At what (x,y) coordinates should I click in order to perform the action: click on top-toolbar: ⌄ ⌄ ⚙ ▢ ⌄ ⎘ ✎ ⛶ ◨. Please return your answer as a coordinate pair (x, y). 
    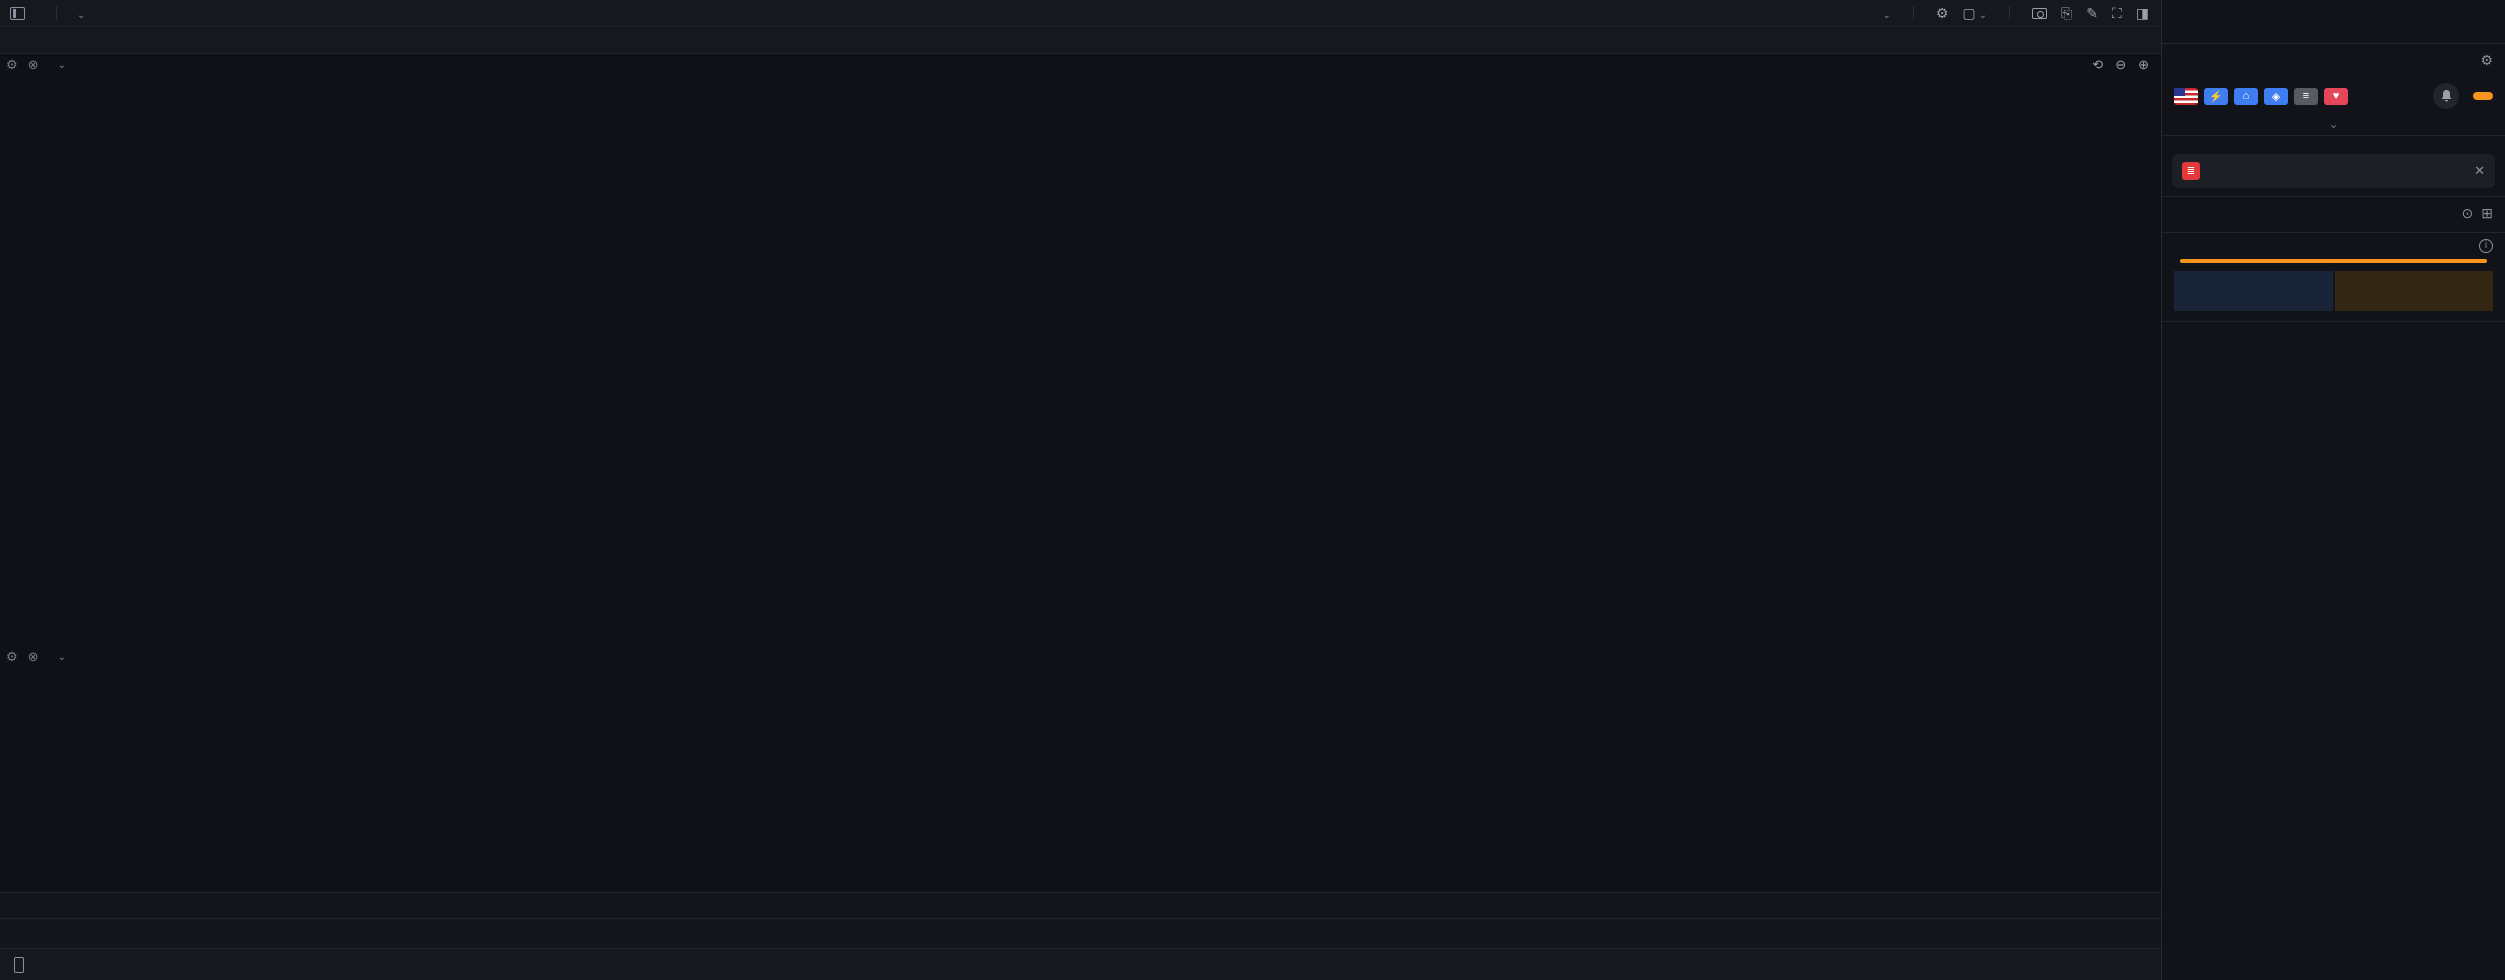
    Looking at the image, I should click on (1080, 13).